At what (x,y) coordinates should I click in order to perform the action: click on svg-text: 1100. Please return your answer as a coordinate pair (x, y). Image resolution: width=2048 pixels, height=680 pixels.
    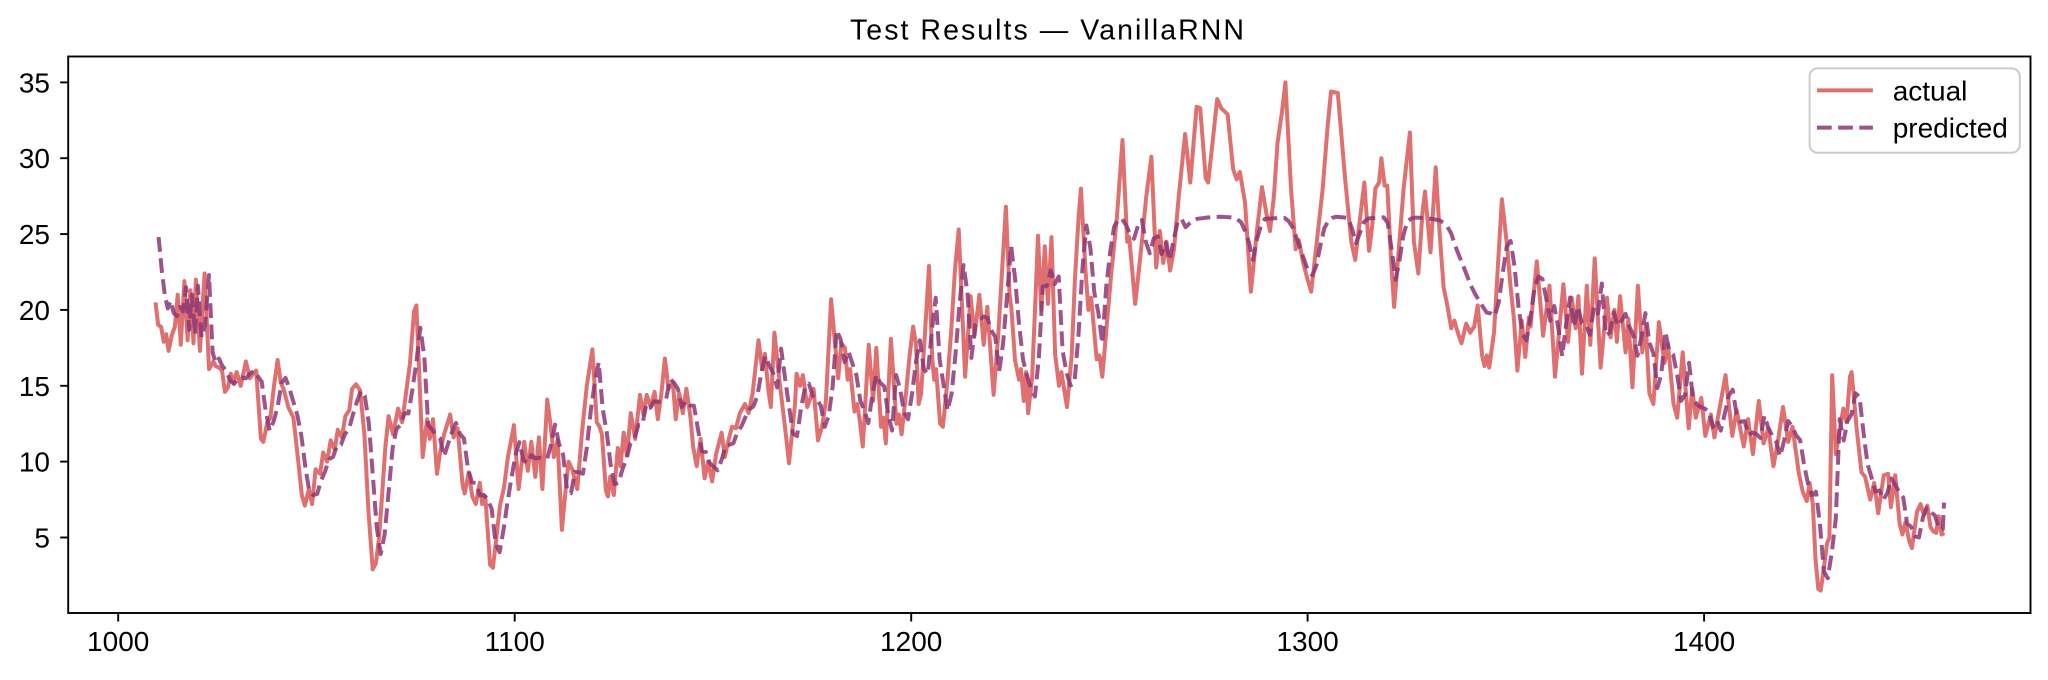
    Looking at the image, I should click on (515, 641).